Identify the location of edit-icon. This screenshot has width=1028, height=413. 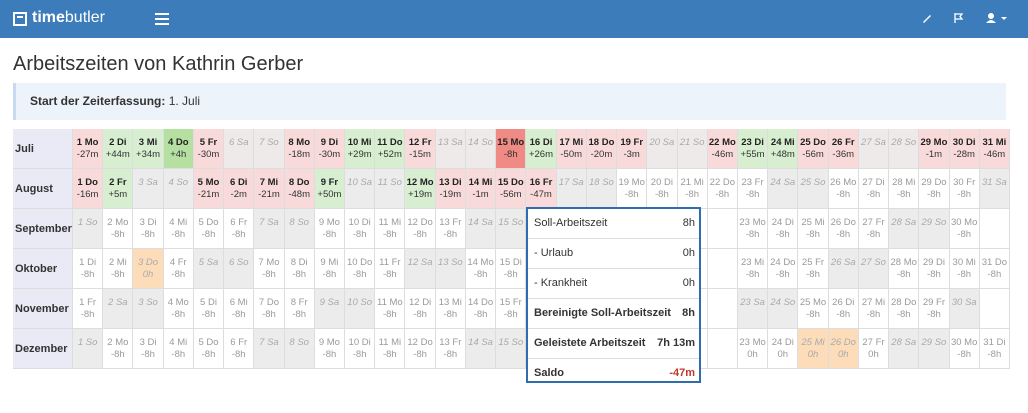
(927, 18).